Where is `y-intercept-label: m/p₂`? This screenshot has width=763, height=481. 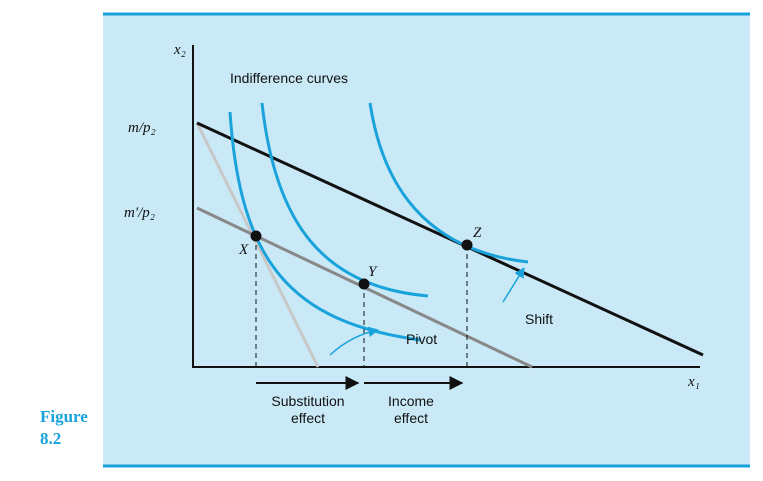 y-intercept-label: m/p₂ is located at coordinates (142, 128).